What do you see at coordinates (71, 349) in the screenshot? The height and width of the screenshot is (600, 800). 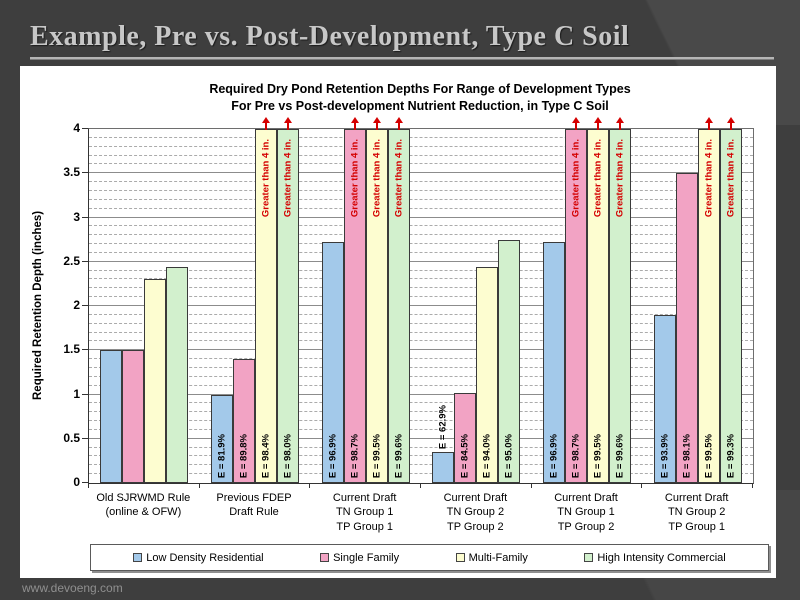 I see `y-tick-label: 1.5` at bounding box center [71, 349].